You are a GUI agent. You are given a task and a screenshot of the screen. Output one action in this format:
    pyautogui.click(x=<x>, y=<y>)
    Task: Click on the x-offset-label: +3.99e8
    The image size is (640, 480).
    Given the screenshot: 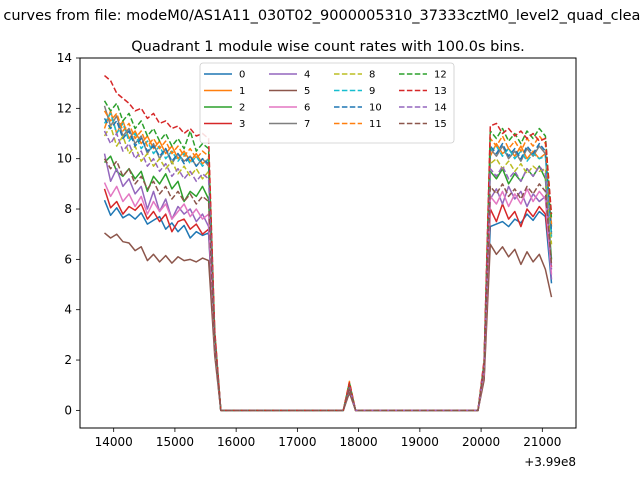 What is the action you would take?
    pyautogui.click(x=550, y=462)
    